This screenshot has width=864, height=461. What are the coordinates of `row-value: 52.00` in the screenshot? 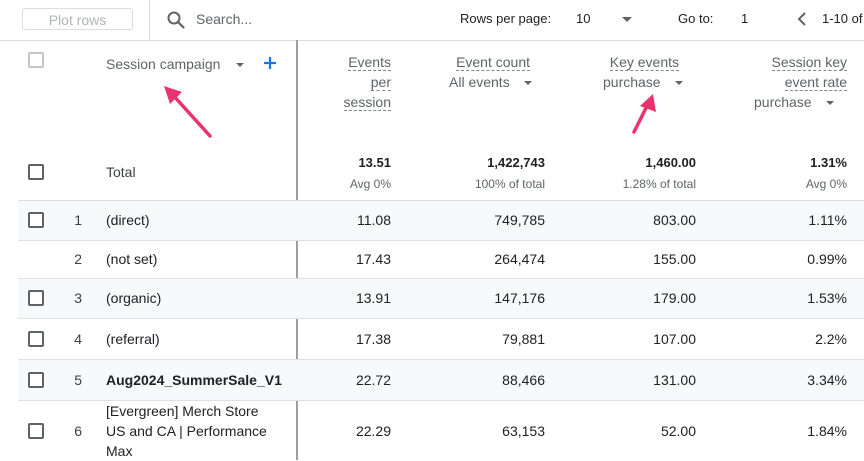 It's located at (678, 431).